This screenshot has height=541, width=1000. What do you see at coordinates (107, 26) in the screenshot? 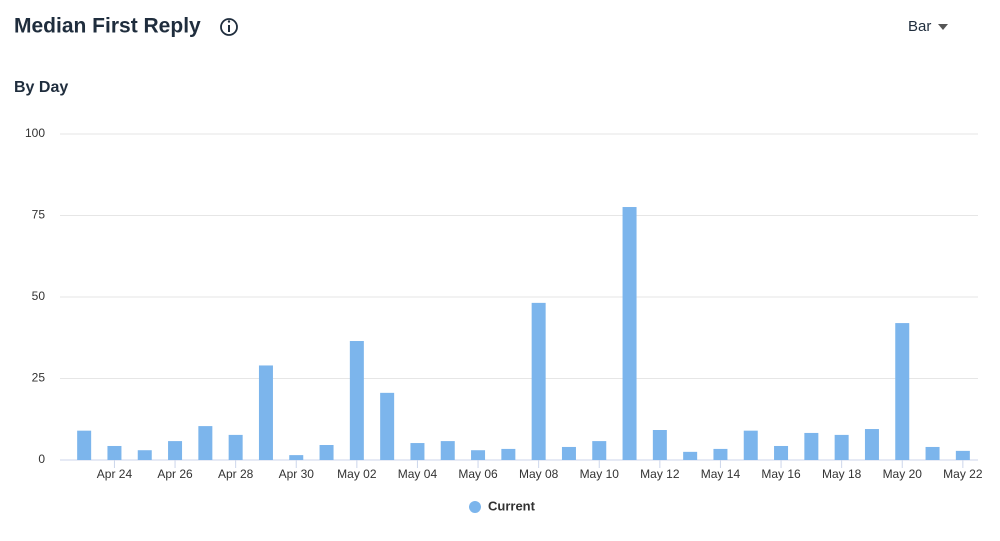
I see `chart-title: Median First Reply` at bounding box center [107, 26].